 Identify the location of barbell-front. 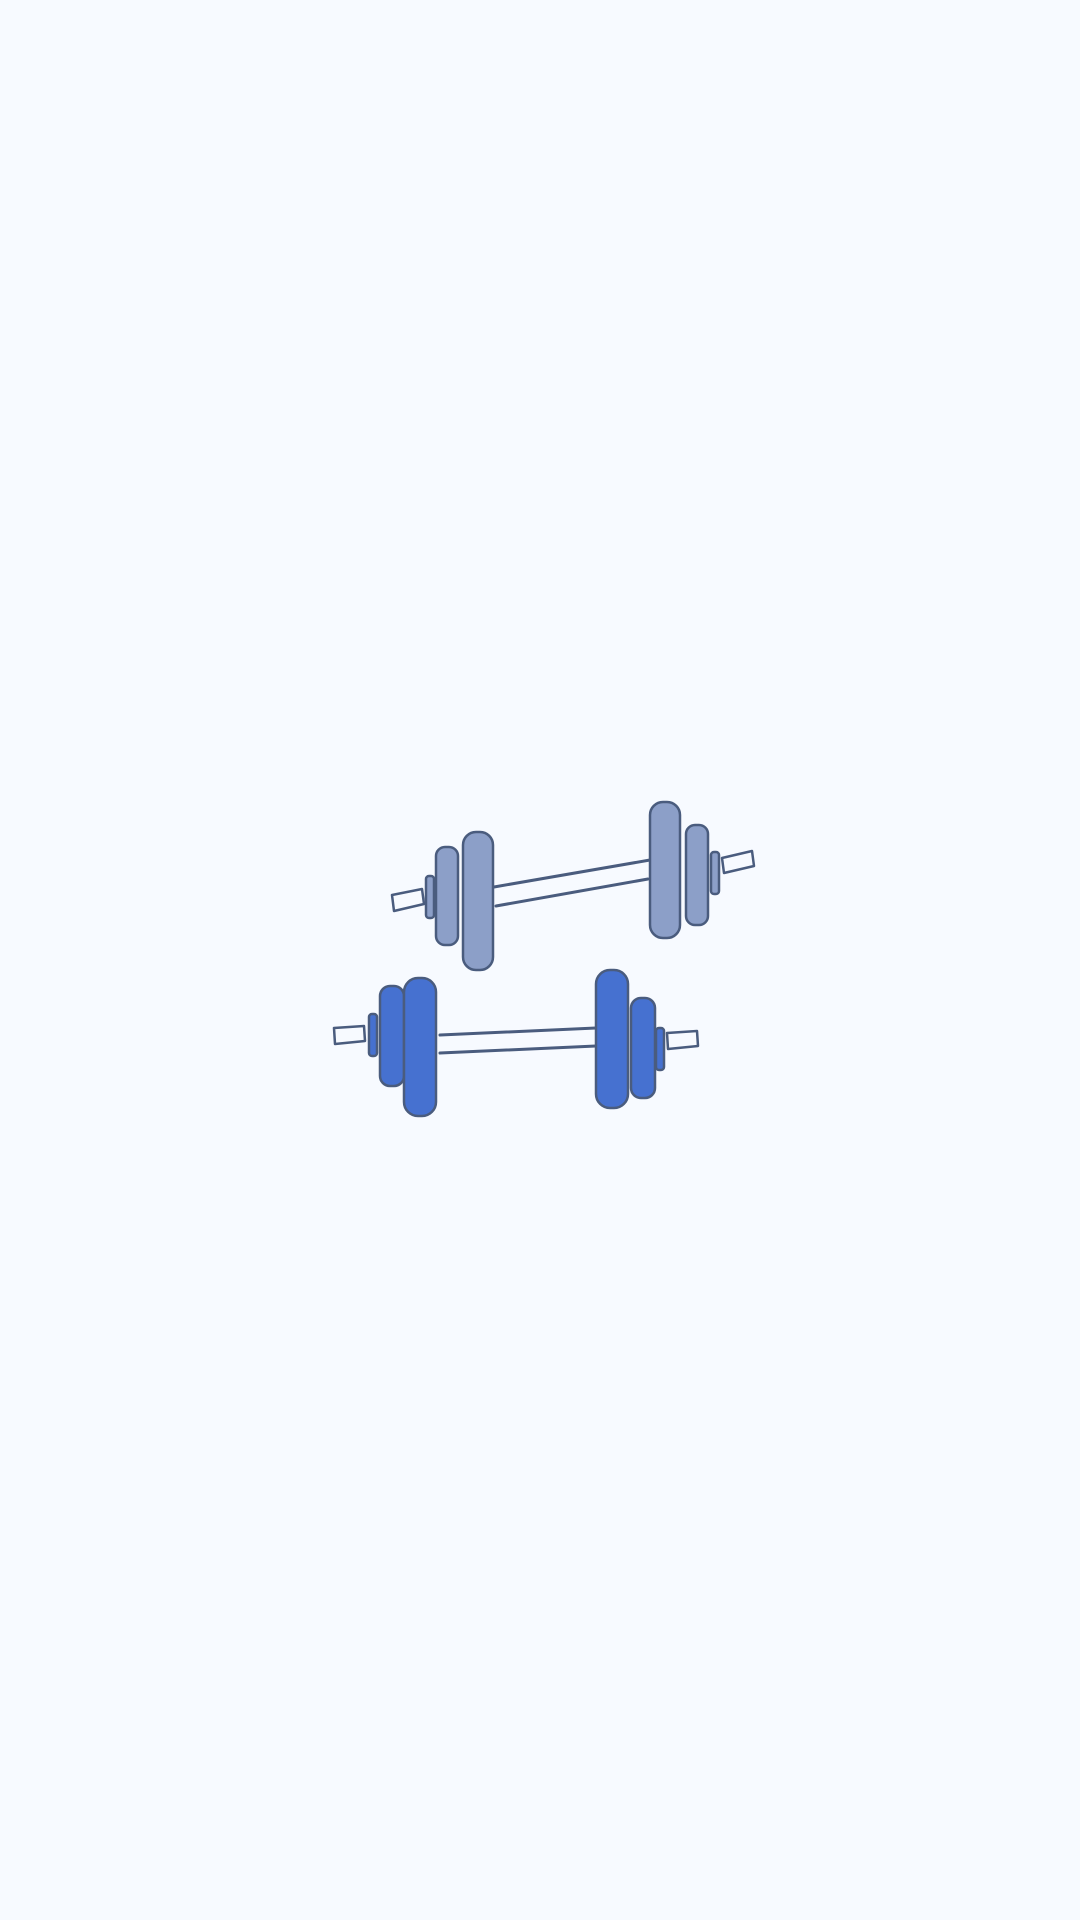
(516, 1043).